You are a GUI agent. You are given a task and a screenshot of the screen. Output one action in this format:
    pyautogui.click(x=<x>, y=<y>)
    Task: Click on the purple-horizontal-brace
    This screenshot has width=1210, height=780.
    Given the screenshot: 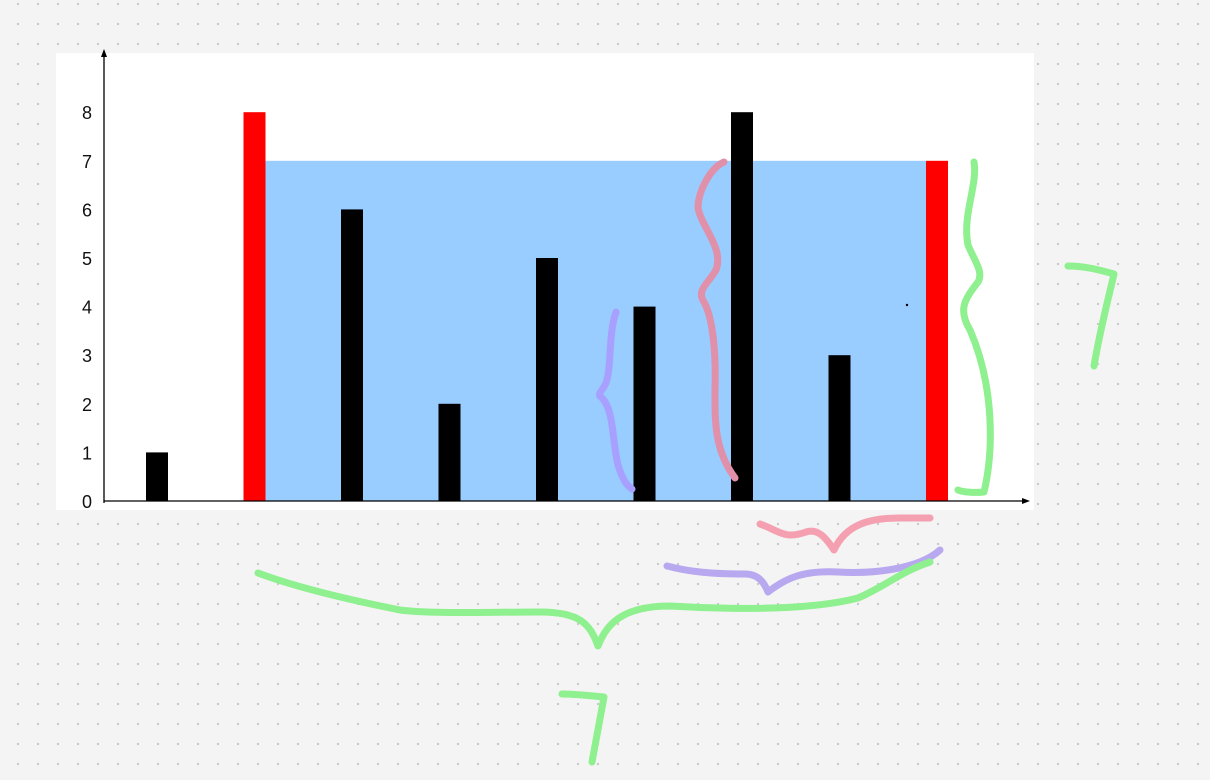 What is the action you would take?
    pyautogui.click(x=803, y=571)
    